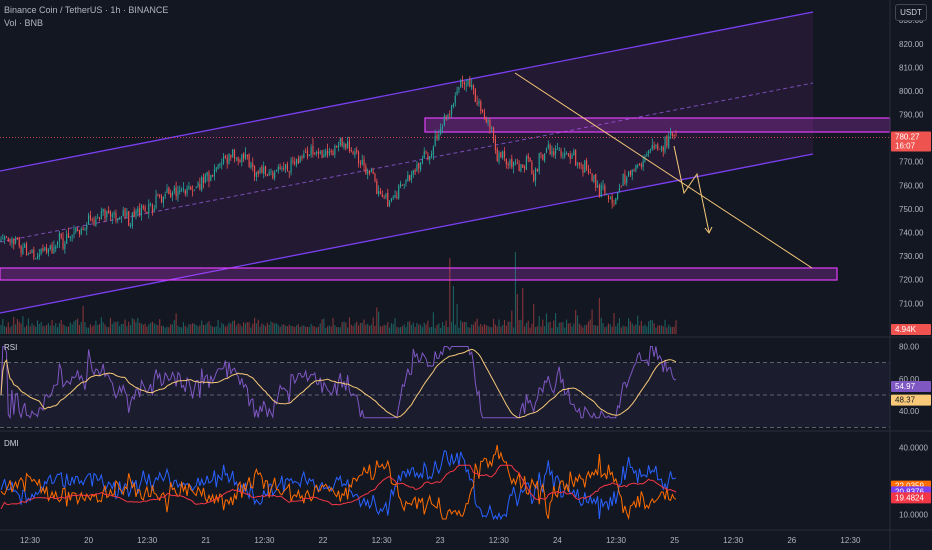  Describe the element at coordinates (86, 10) in the screenshot. I see `symbol-title: Binance Coin / TetherUS · 1h · BINANCE` at that location.